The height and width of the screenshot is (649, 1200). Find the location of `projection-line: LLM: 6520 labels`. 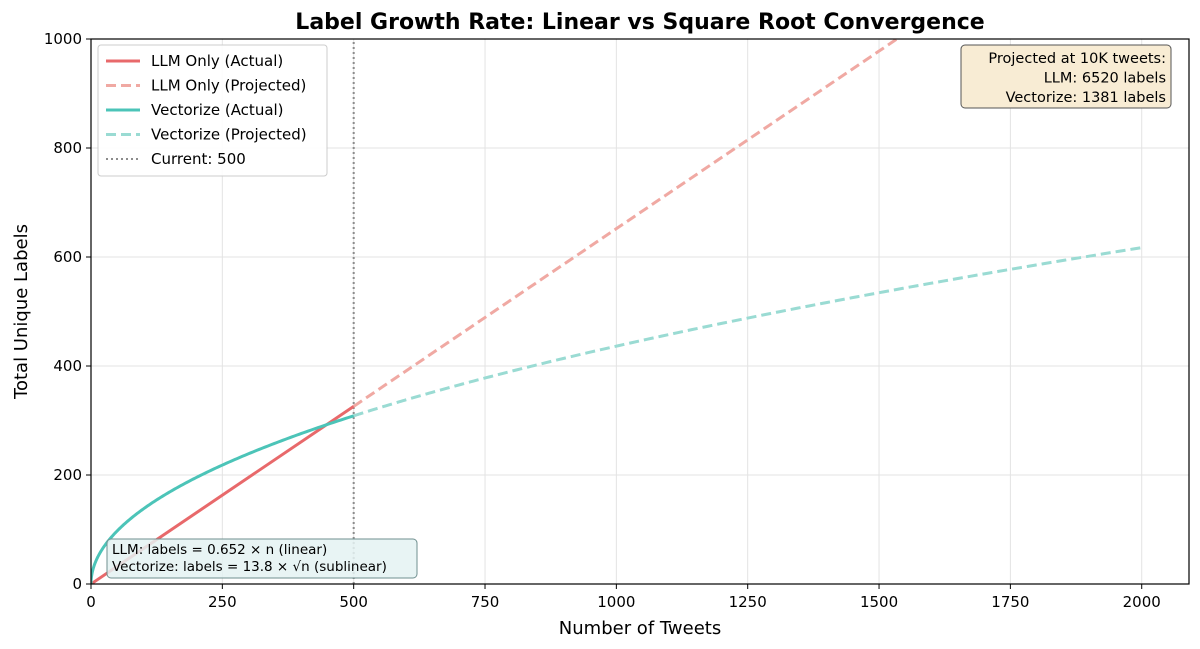

projection-line: LLM: 6520 labels is located at coordinates (1105, 79).